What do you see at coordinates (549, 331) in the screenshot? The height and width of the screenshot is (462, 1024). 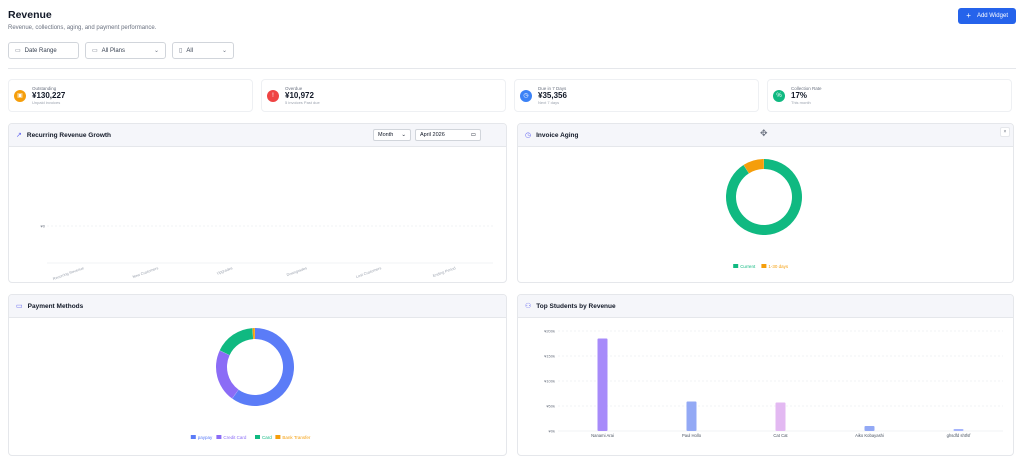 I see `y-tick-label: ¥200k` at bounding box center [549, 331].